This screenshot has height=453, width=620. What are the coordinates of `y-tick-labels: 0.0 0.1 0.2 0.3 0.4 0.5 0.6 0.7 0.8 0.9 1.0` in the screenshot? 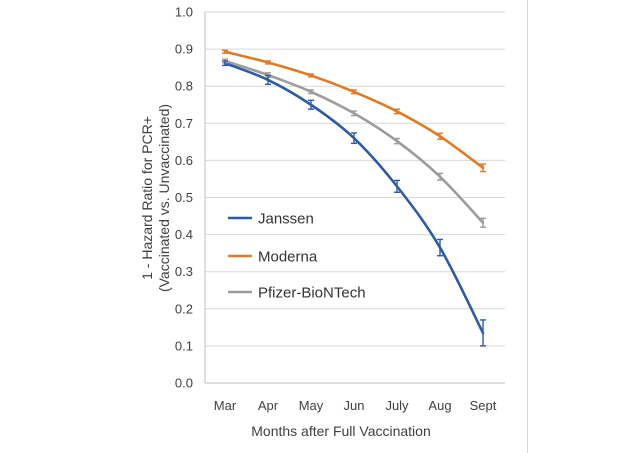 It's located at (184, 198).